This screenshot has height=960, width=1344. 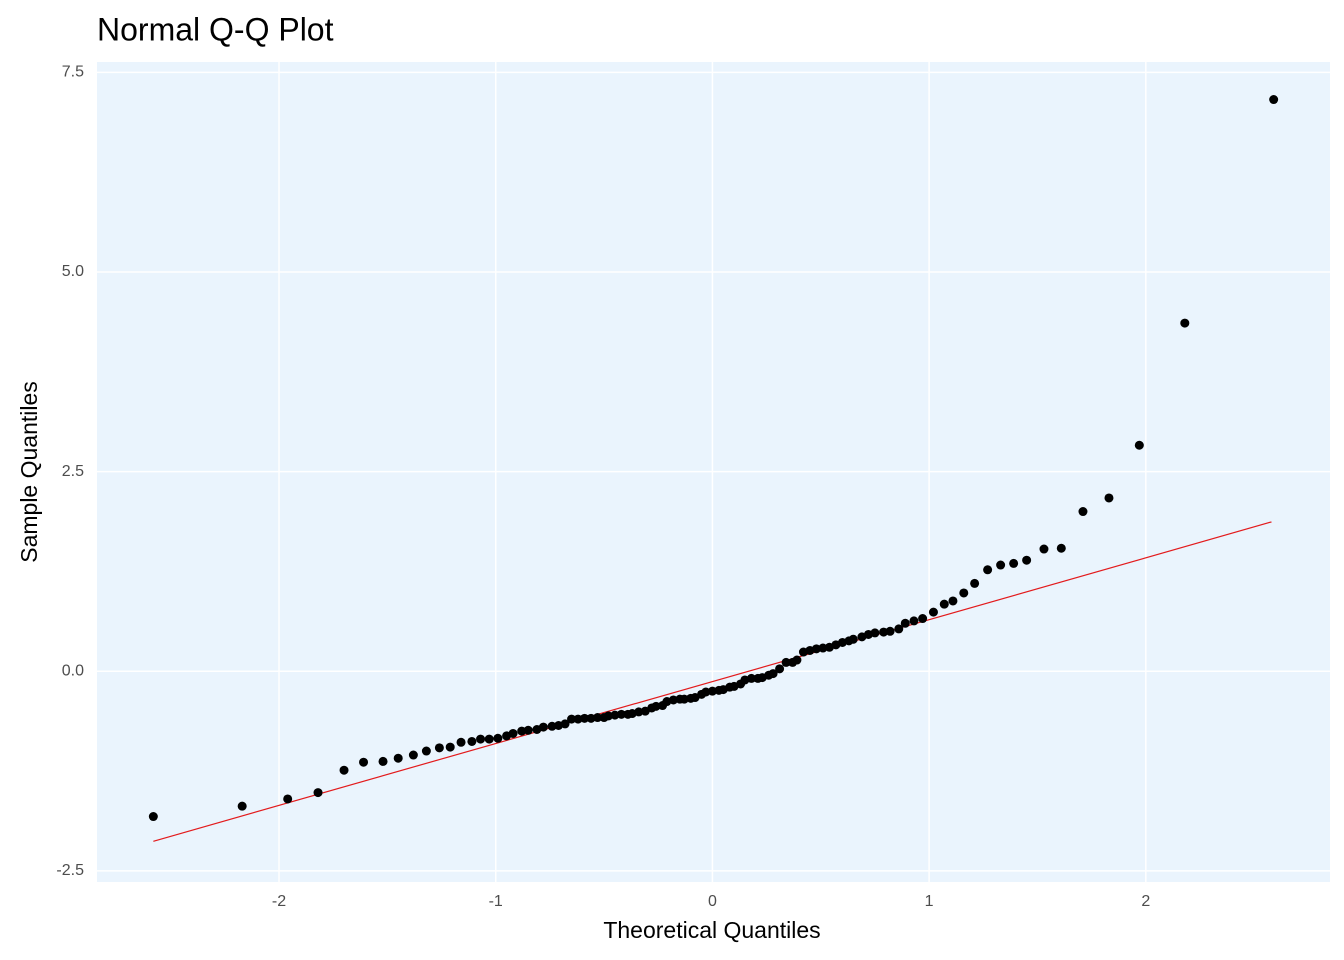 What do you see at coordinates (70, 870) in the screenshot?
I see `y-tick-label: -2.5` at bounding box center [70, 870].